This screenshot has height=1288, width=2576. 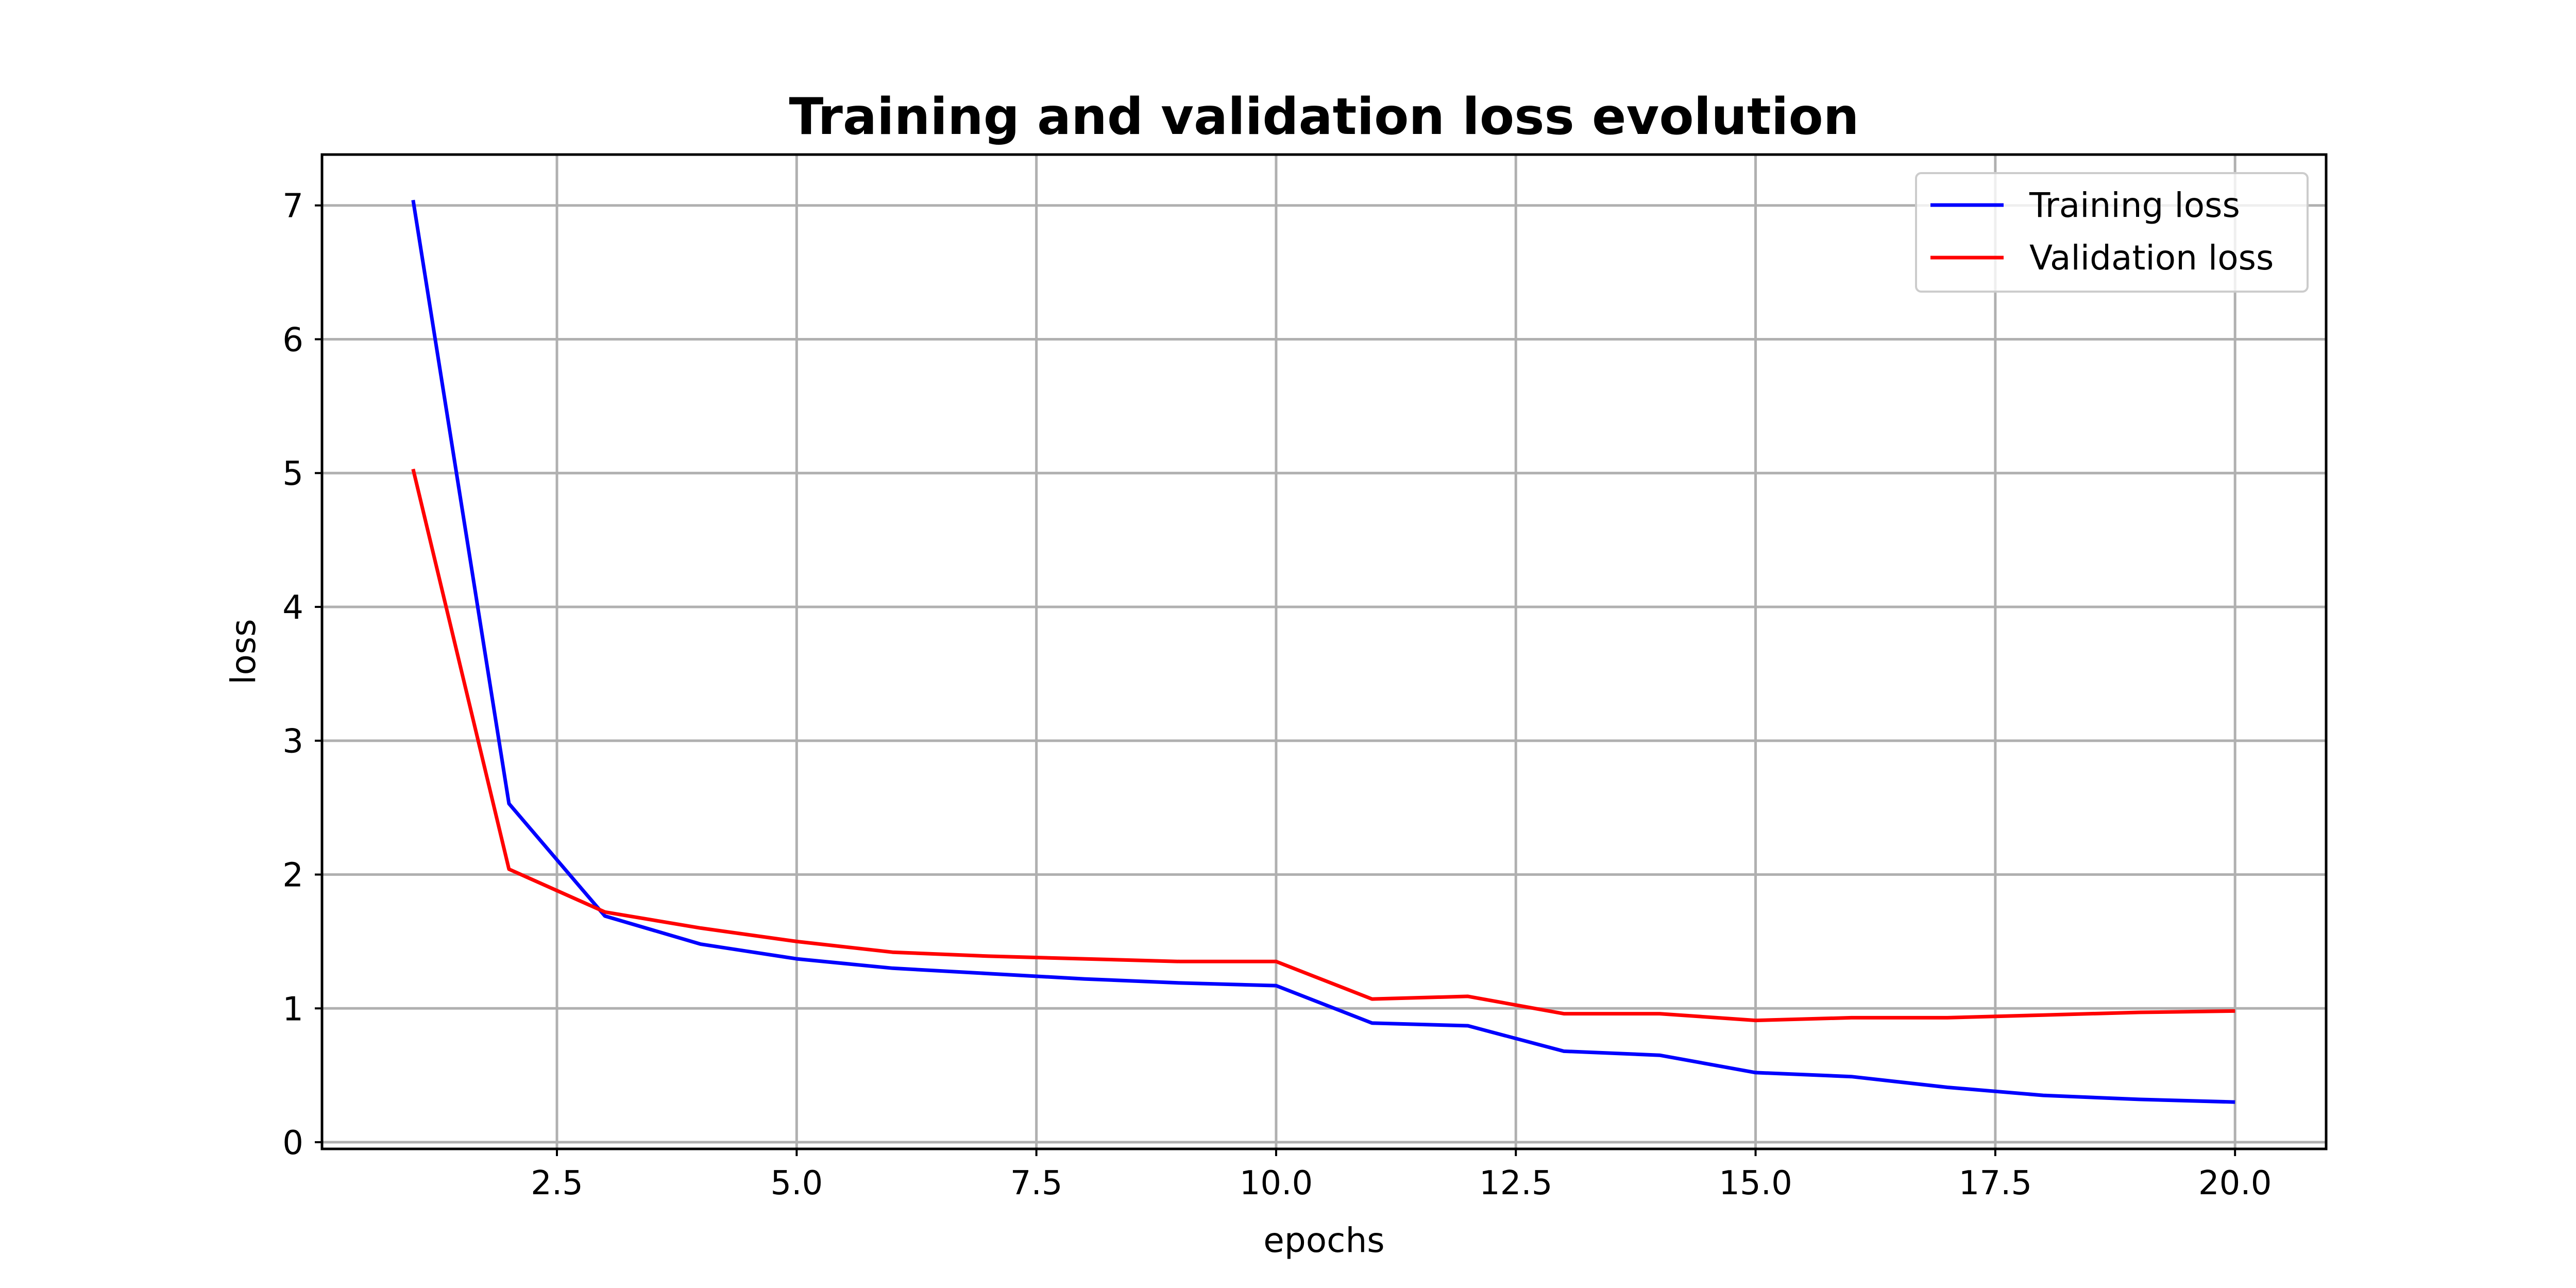 What do you see at coordinates (292, 875) in the screenshot?
I see `y-tick-label: 2` at bounding box center [292, 875].